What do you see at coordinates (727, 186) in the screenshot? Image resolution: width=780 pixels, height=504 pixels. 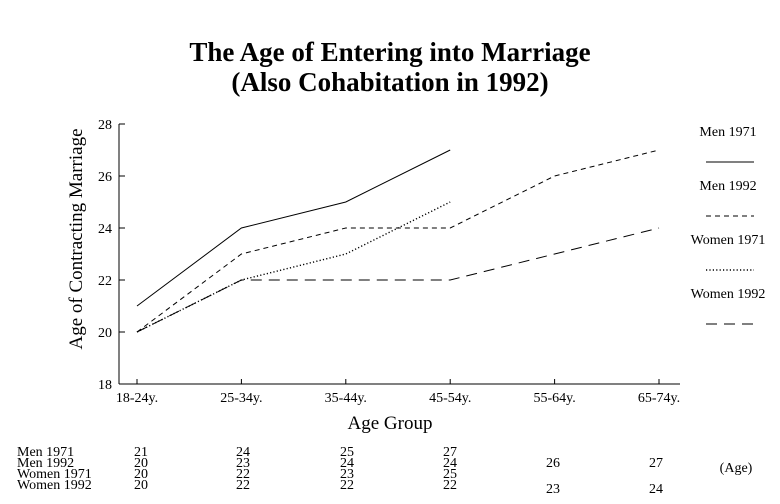 I see `legend-label: Men 1992` at bounding box center [727, 186].